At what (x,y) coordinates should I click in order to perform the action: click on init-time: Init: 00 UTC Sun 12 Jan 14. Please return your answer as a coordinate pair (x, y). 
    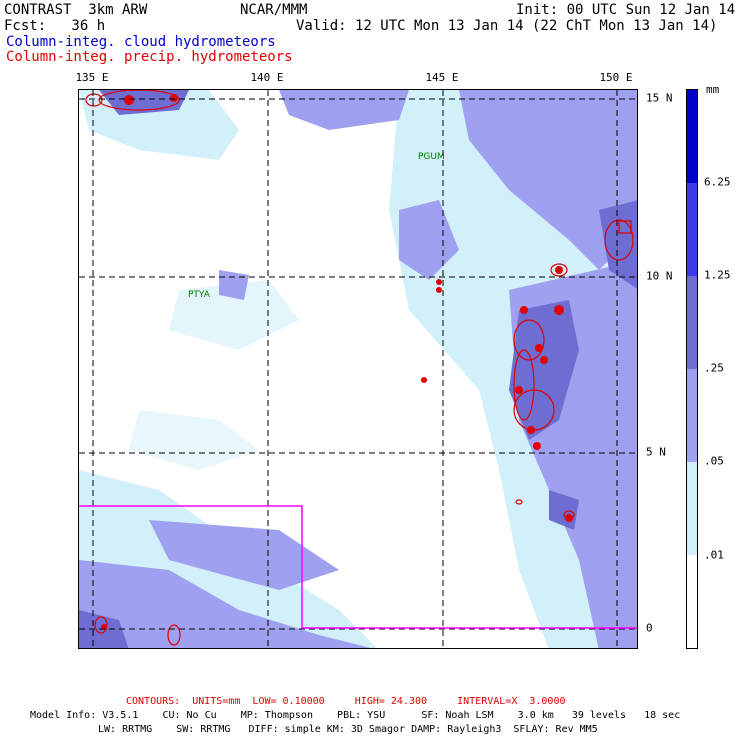
    Looking at the image, I should click on (626, 10).